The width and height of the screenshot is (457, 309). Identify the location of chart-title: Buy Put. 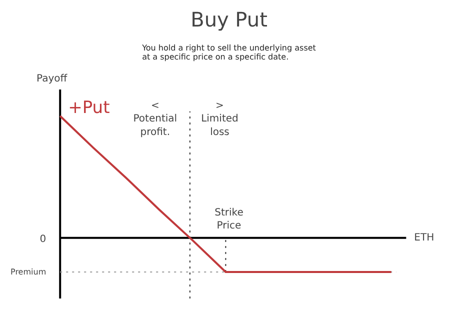
(229, 20).